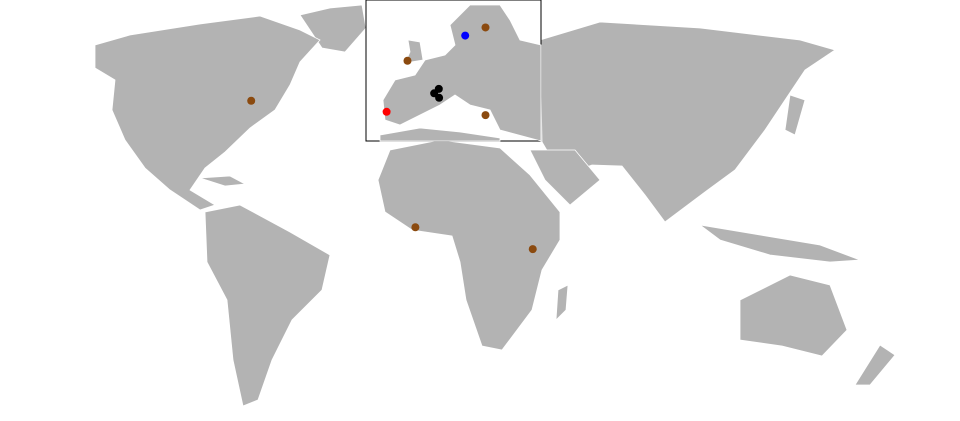 This screenshot has height=421, width=960. What do you see at coordinates (267, 305) in the screenshot?
I see `south-america` at bounding box center [267, 305].